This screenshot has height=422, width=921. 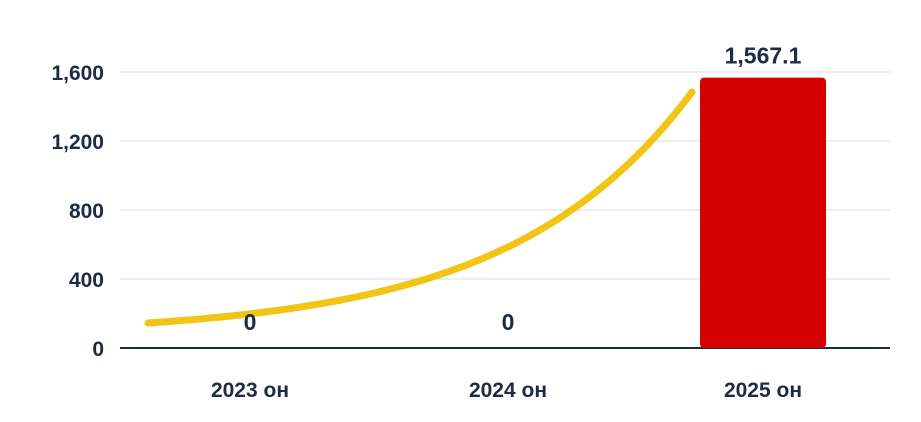 I want to click on data-label-0: 0, so click(x=250, y=322).